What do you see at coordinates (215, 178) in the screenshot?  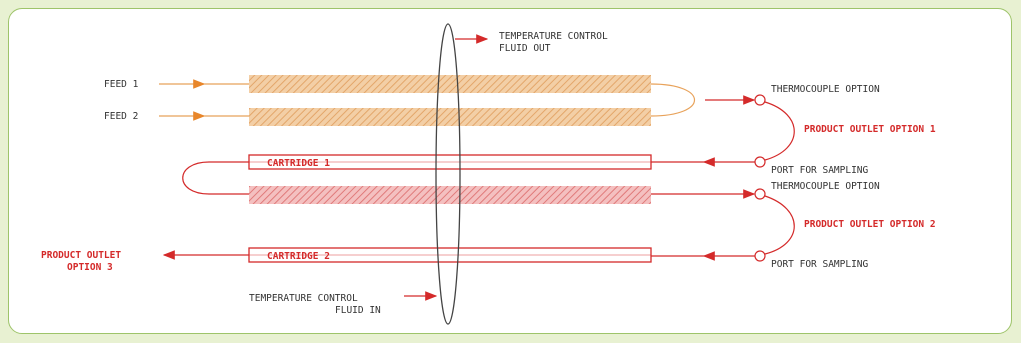 I see `left-return-loop` at bounding box center [215, 178].